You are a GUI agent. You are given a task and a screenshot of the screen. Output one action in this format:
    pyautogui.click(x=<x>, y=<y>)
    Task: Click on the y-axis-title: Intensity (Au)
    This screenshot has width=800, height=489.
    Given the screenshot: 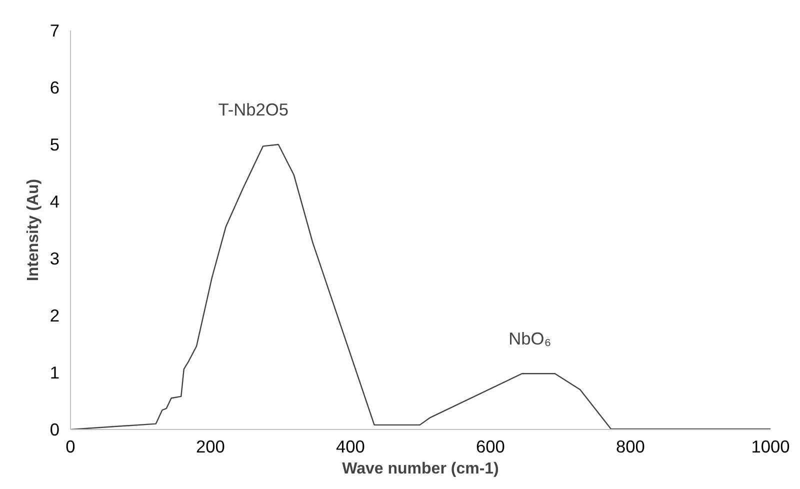 What is the action you would take?
    pyautogui.click(x=33, y=230)
    